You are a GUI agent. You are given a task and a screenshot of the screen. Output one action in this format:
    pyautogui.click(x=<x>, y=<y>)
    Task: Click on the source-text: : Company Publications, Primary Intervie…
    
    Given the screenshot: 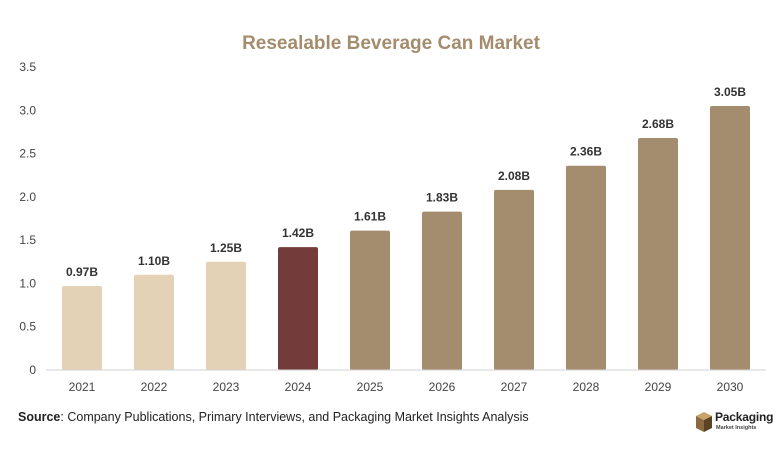 What is the action you would take?
    pyautogui.click(x=294, y=417)
    